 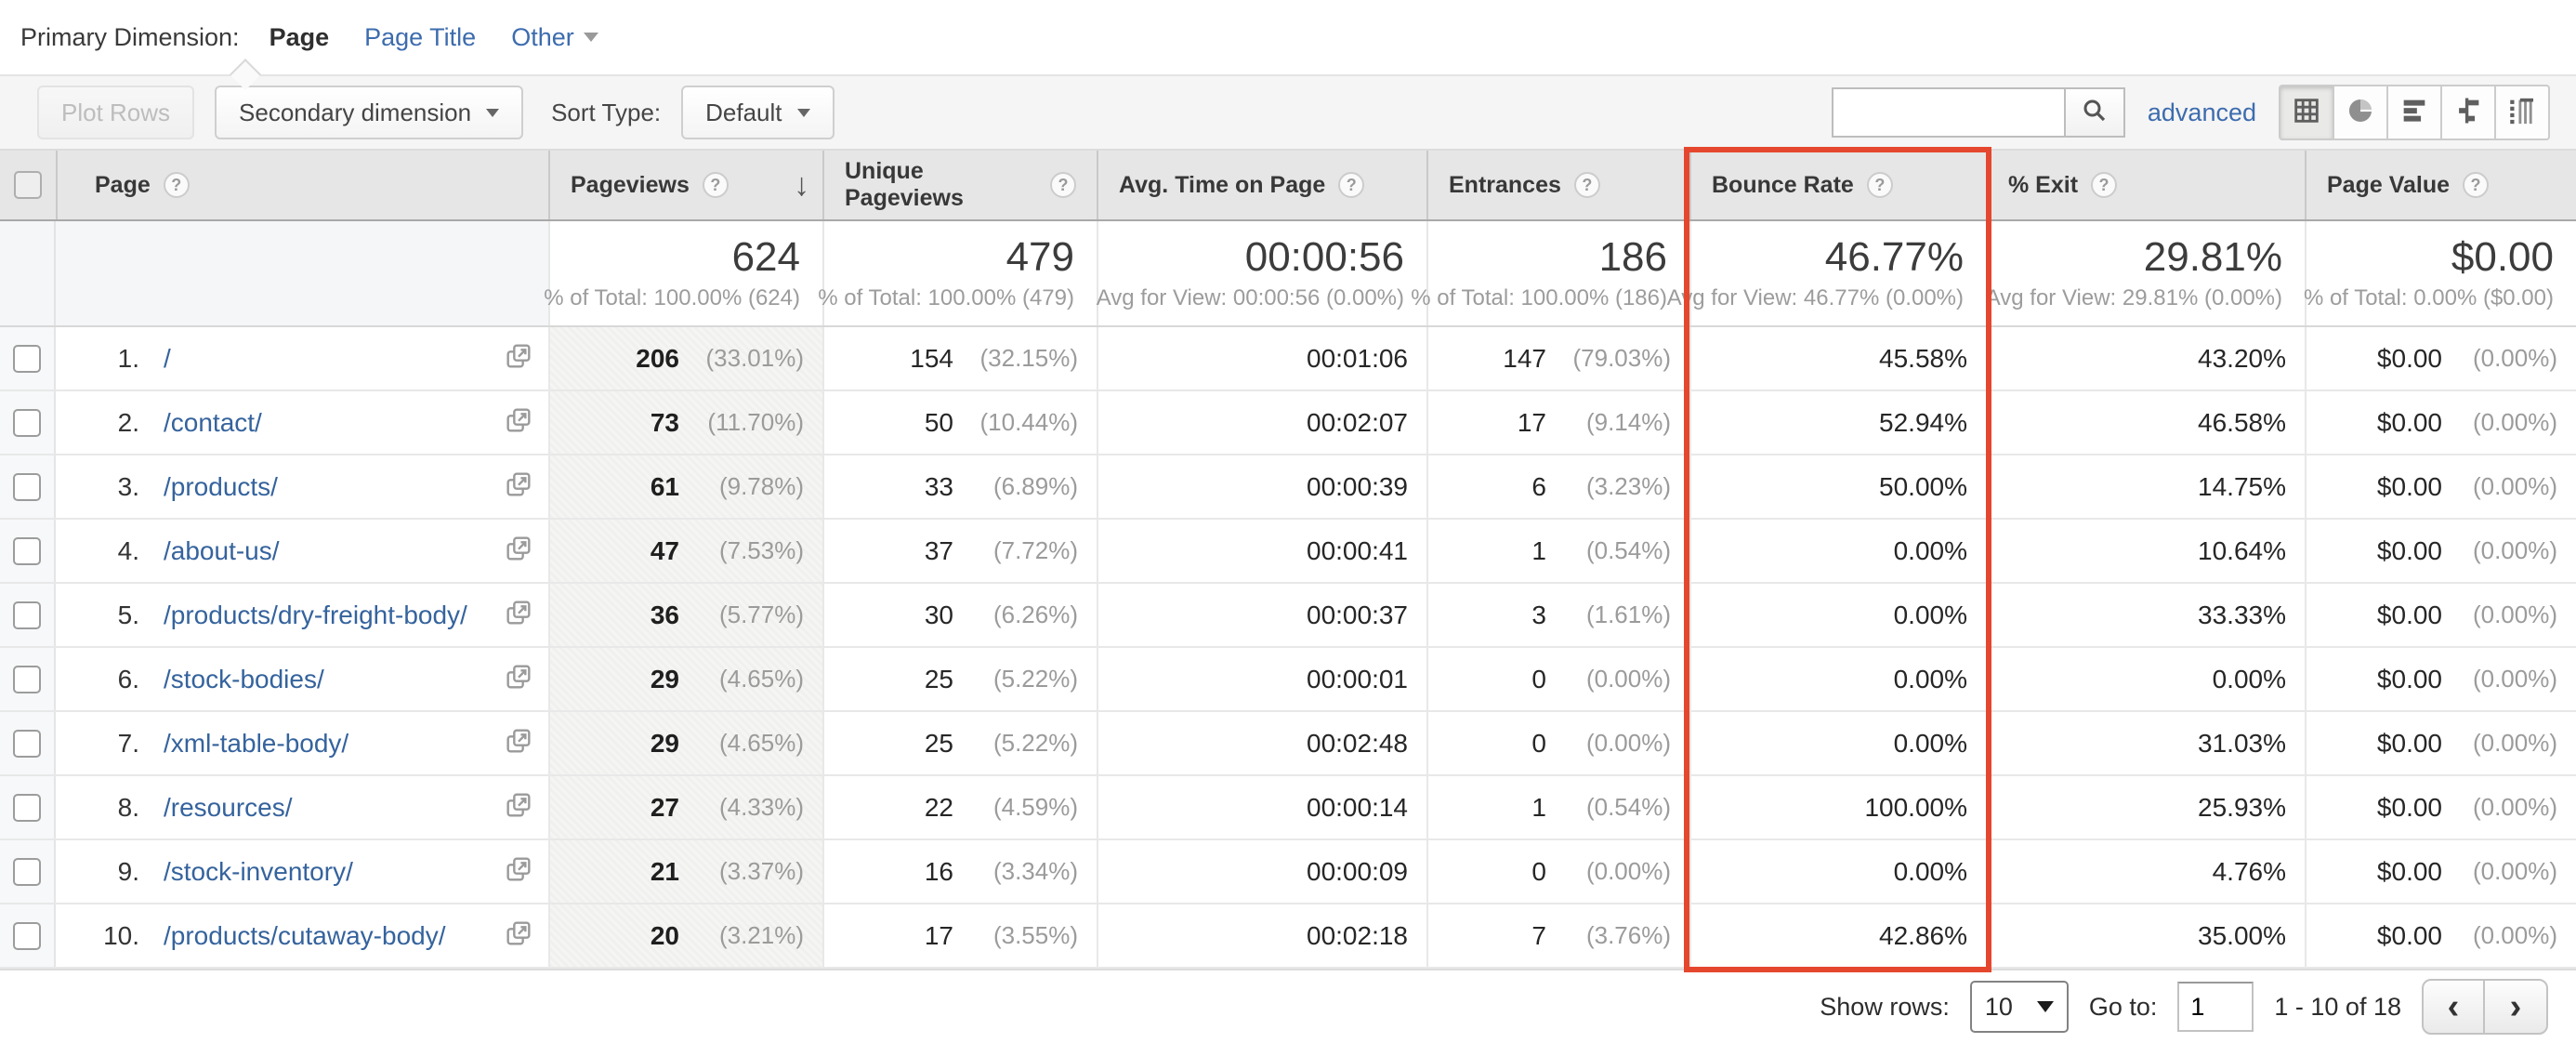 What do you see at coordinates (2440, 185) in the screenshot?
I see `column-header-page-value: Page Value ?` at bounding box center [2440, 185].